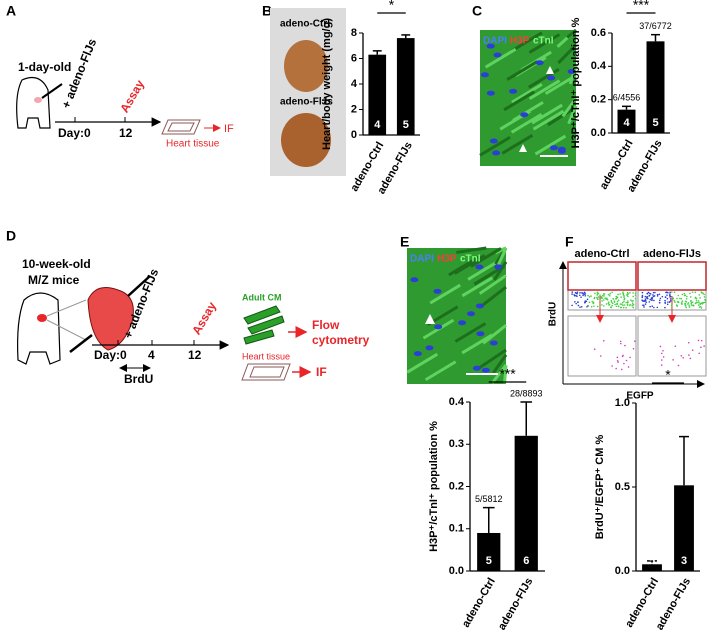 The width and height of the screenshot is (708, 636). What do you see at coordinates (354, 33) in the screenshot?
I see `y-tick-label: 8` at bounding box center [354, 33].